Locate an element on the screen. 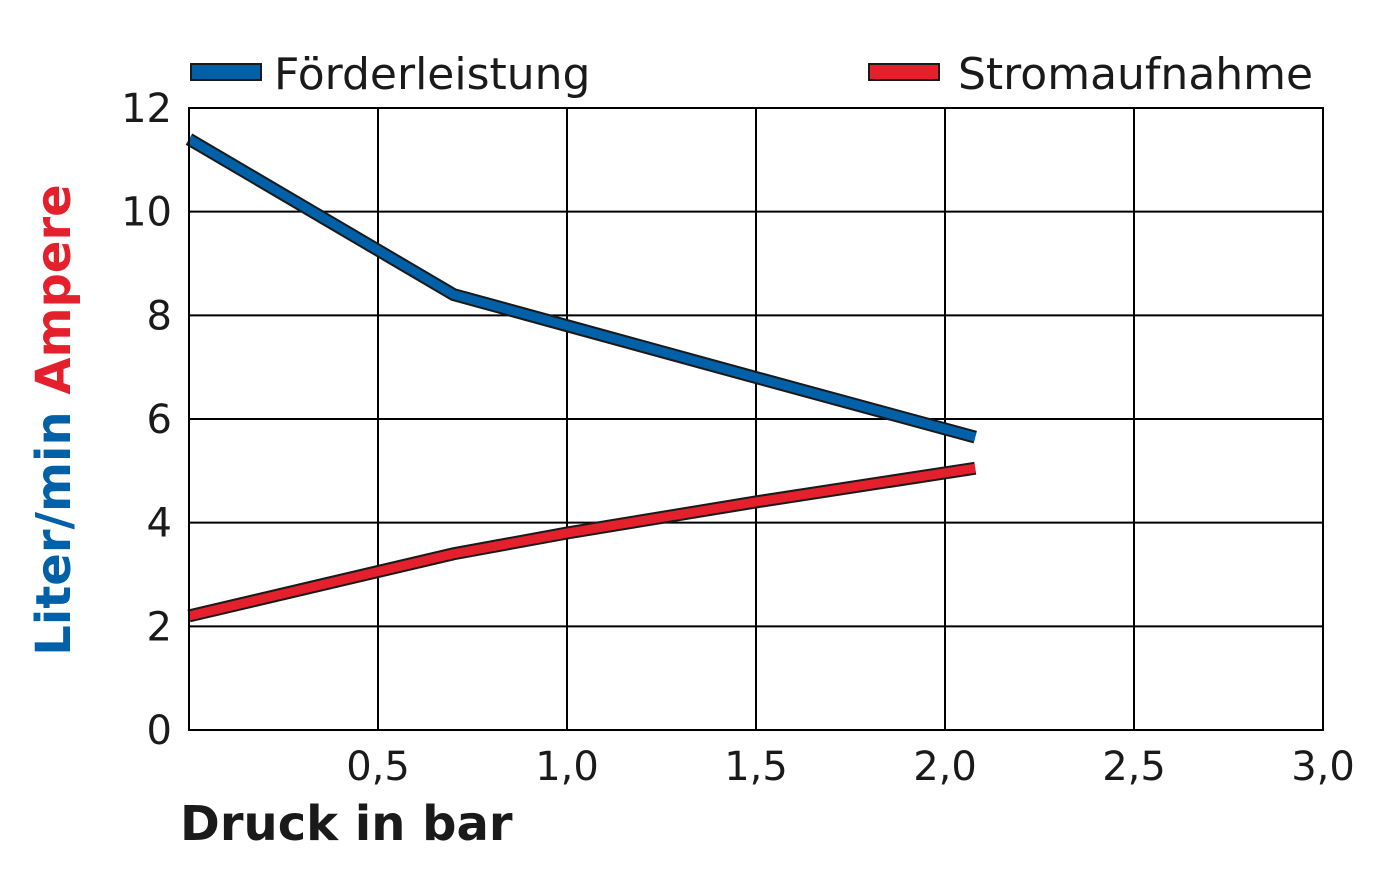 The width and height of the screenshot is (1377, 874). legend-label-1: Stromaufnahme is located at coordinates (1135, 74).